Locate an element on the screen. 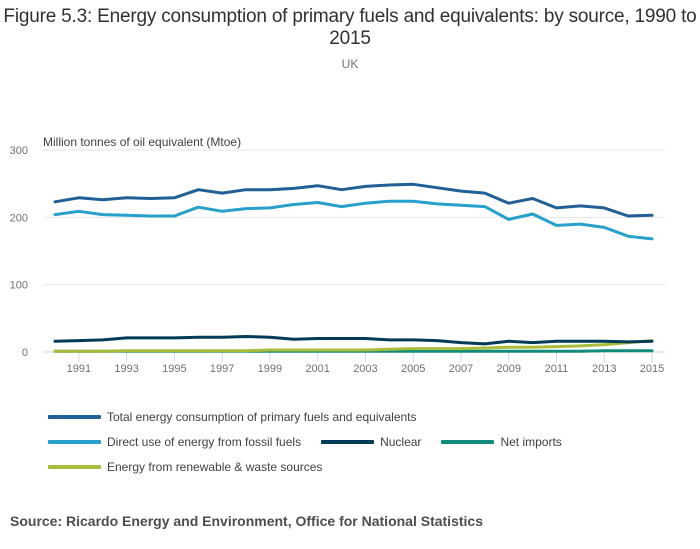  legend-item: Net imports is located at coordinates (501, 441).